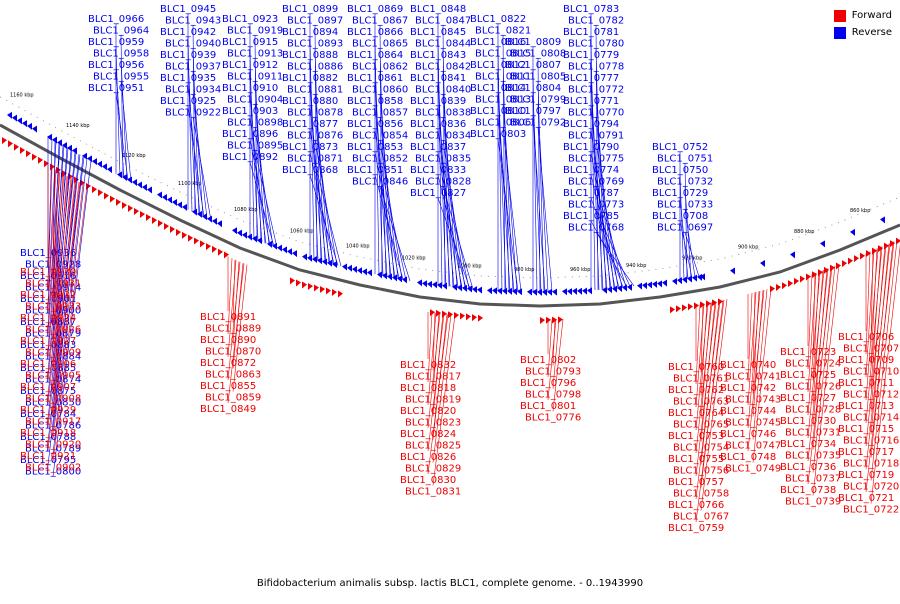 The width and height of the screenshot is (900, 604). Describe the element at coordinates (228, 363) in the screenshot. I see `forward-gene-label: BLC1_0872` at that location.